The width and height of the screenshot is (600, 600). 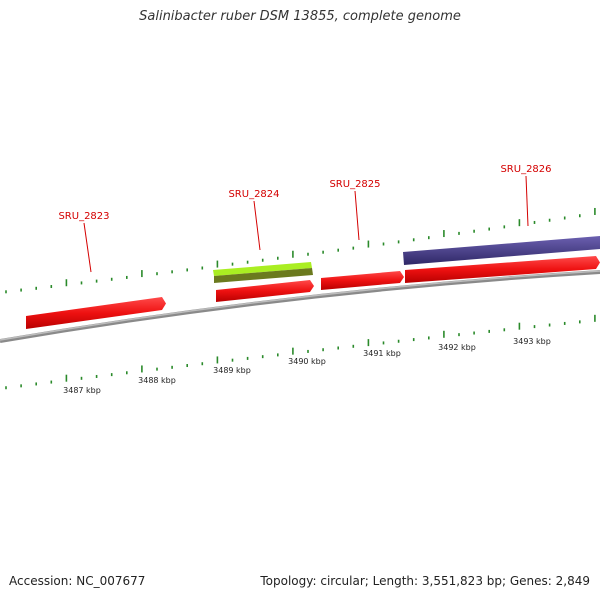 What do you see at coordinates (253, 194) in the screenshot?
I see `gene-label-sru-2824: SRU_2824` at bounding box center [253, 194].